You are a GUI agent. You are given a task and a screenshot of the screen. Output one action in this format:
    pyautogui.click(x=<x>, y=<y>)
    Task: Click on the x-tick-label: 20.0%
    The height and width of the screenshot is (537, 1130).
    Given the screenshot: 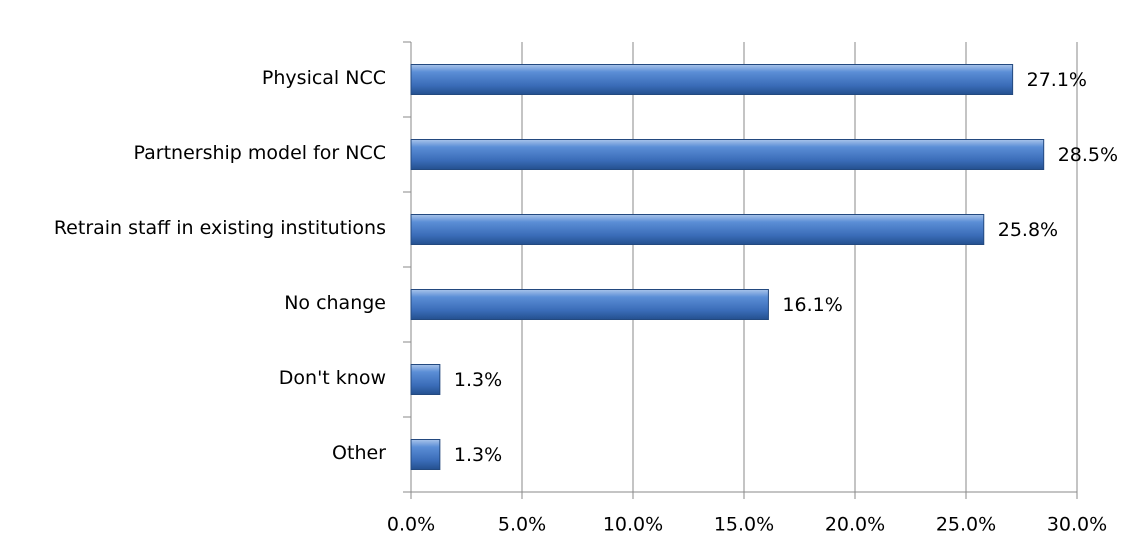 What is the action you would take?
    pyautogui.click(x=855, y=525)
    